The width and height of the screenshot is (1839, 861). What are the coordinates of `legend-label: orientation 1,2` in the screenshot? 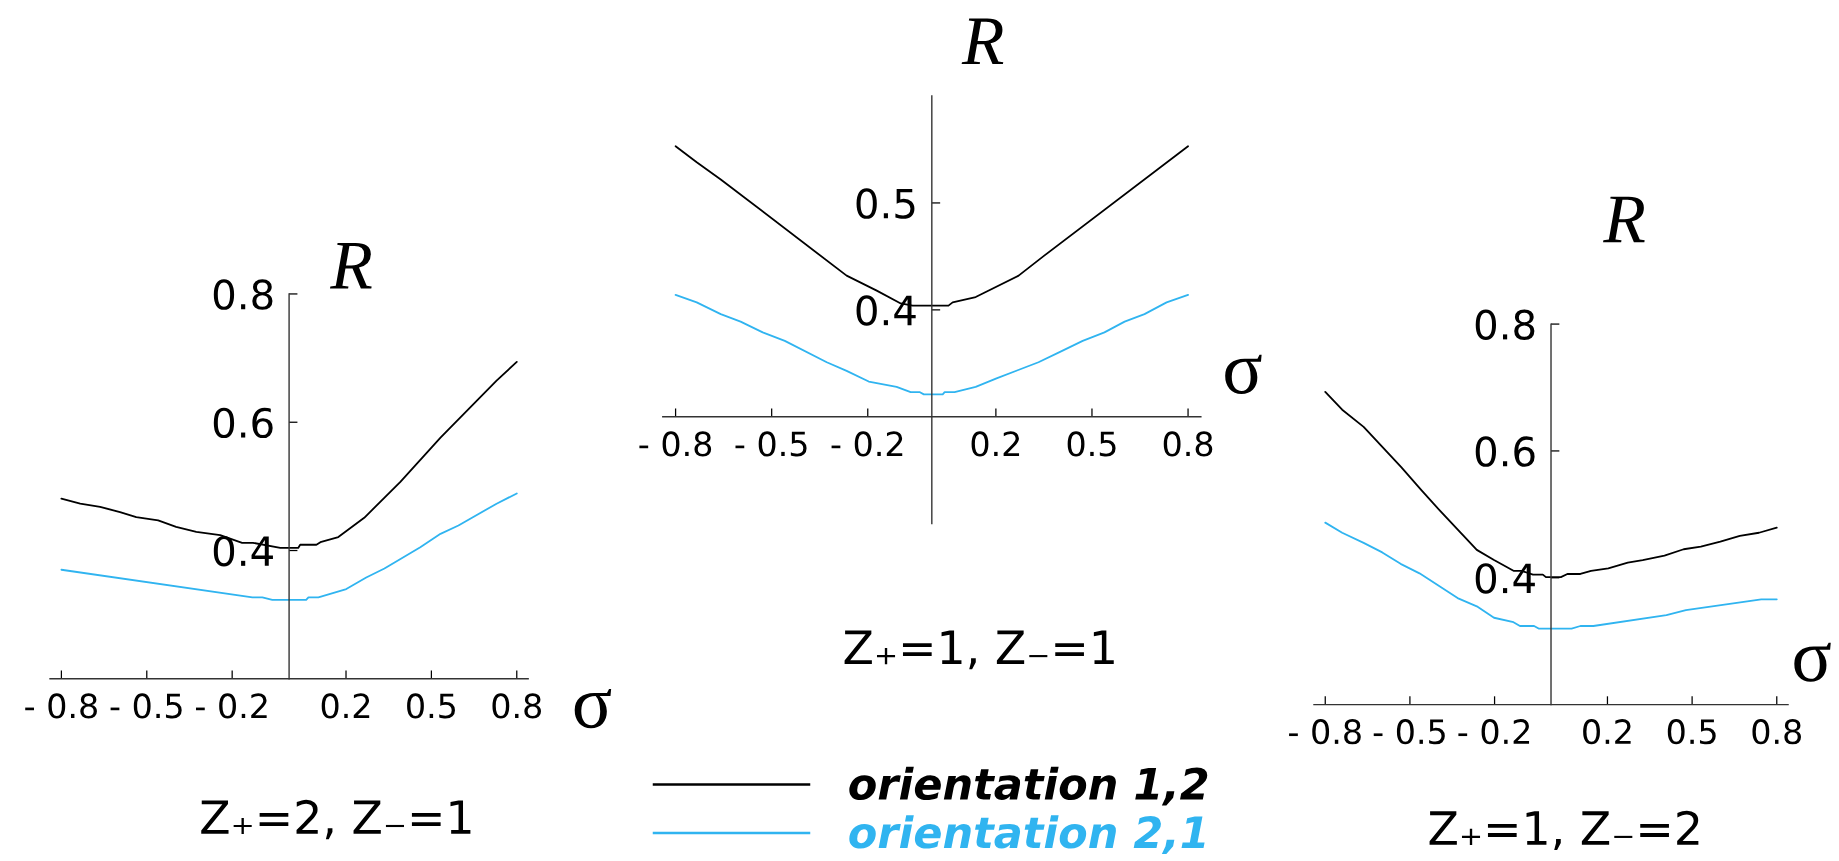 It's located at (1028, 786).